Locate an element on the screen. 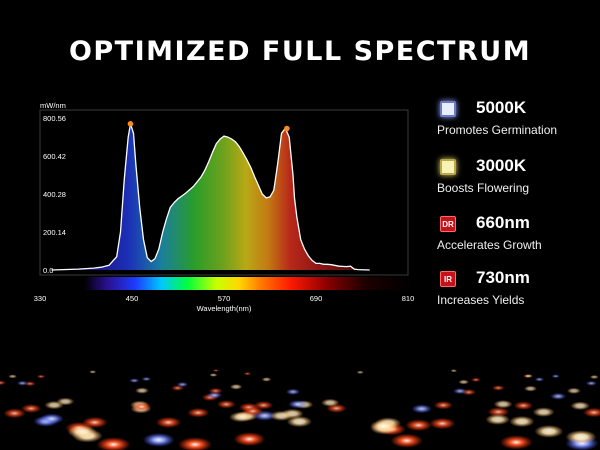 The image size is (600, 450). white-led-icon is located at coordinates (448, 109).